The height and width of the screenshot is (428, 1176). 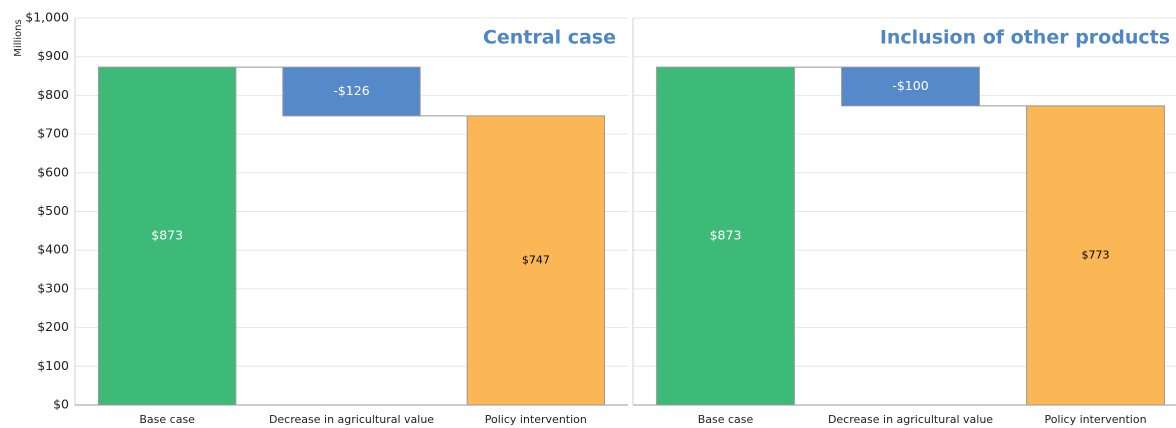 What do you see at coordinates (1025, 38) in the screenshot?
I see `chart-title: Inclusion of other products` at bounding box center [1025, 38].